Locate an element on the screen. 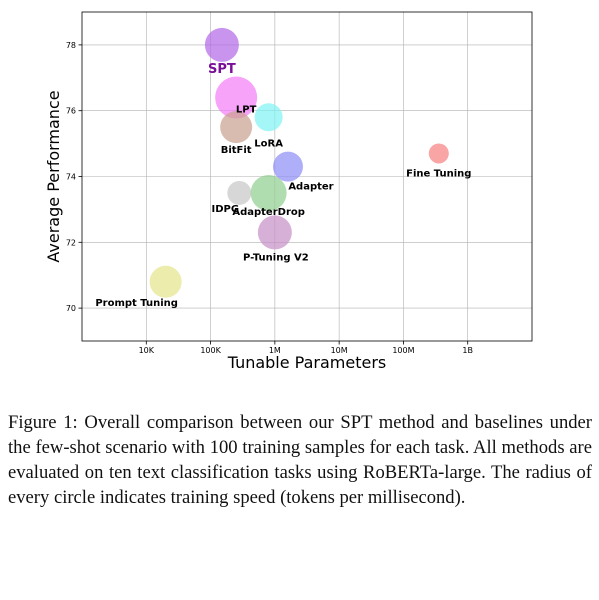 Image resolution: width=599 pixels, height=600 pixels. bubble-adapter is located at coordinates (287, 166).